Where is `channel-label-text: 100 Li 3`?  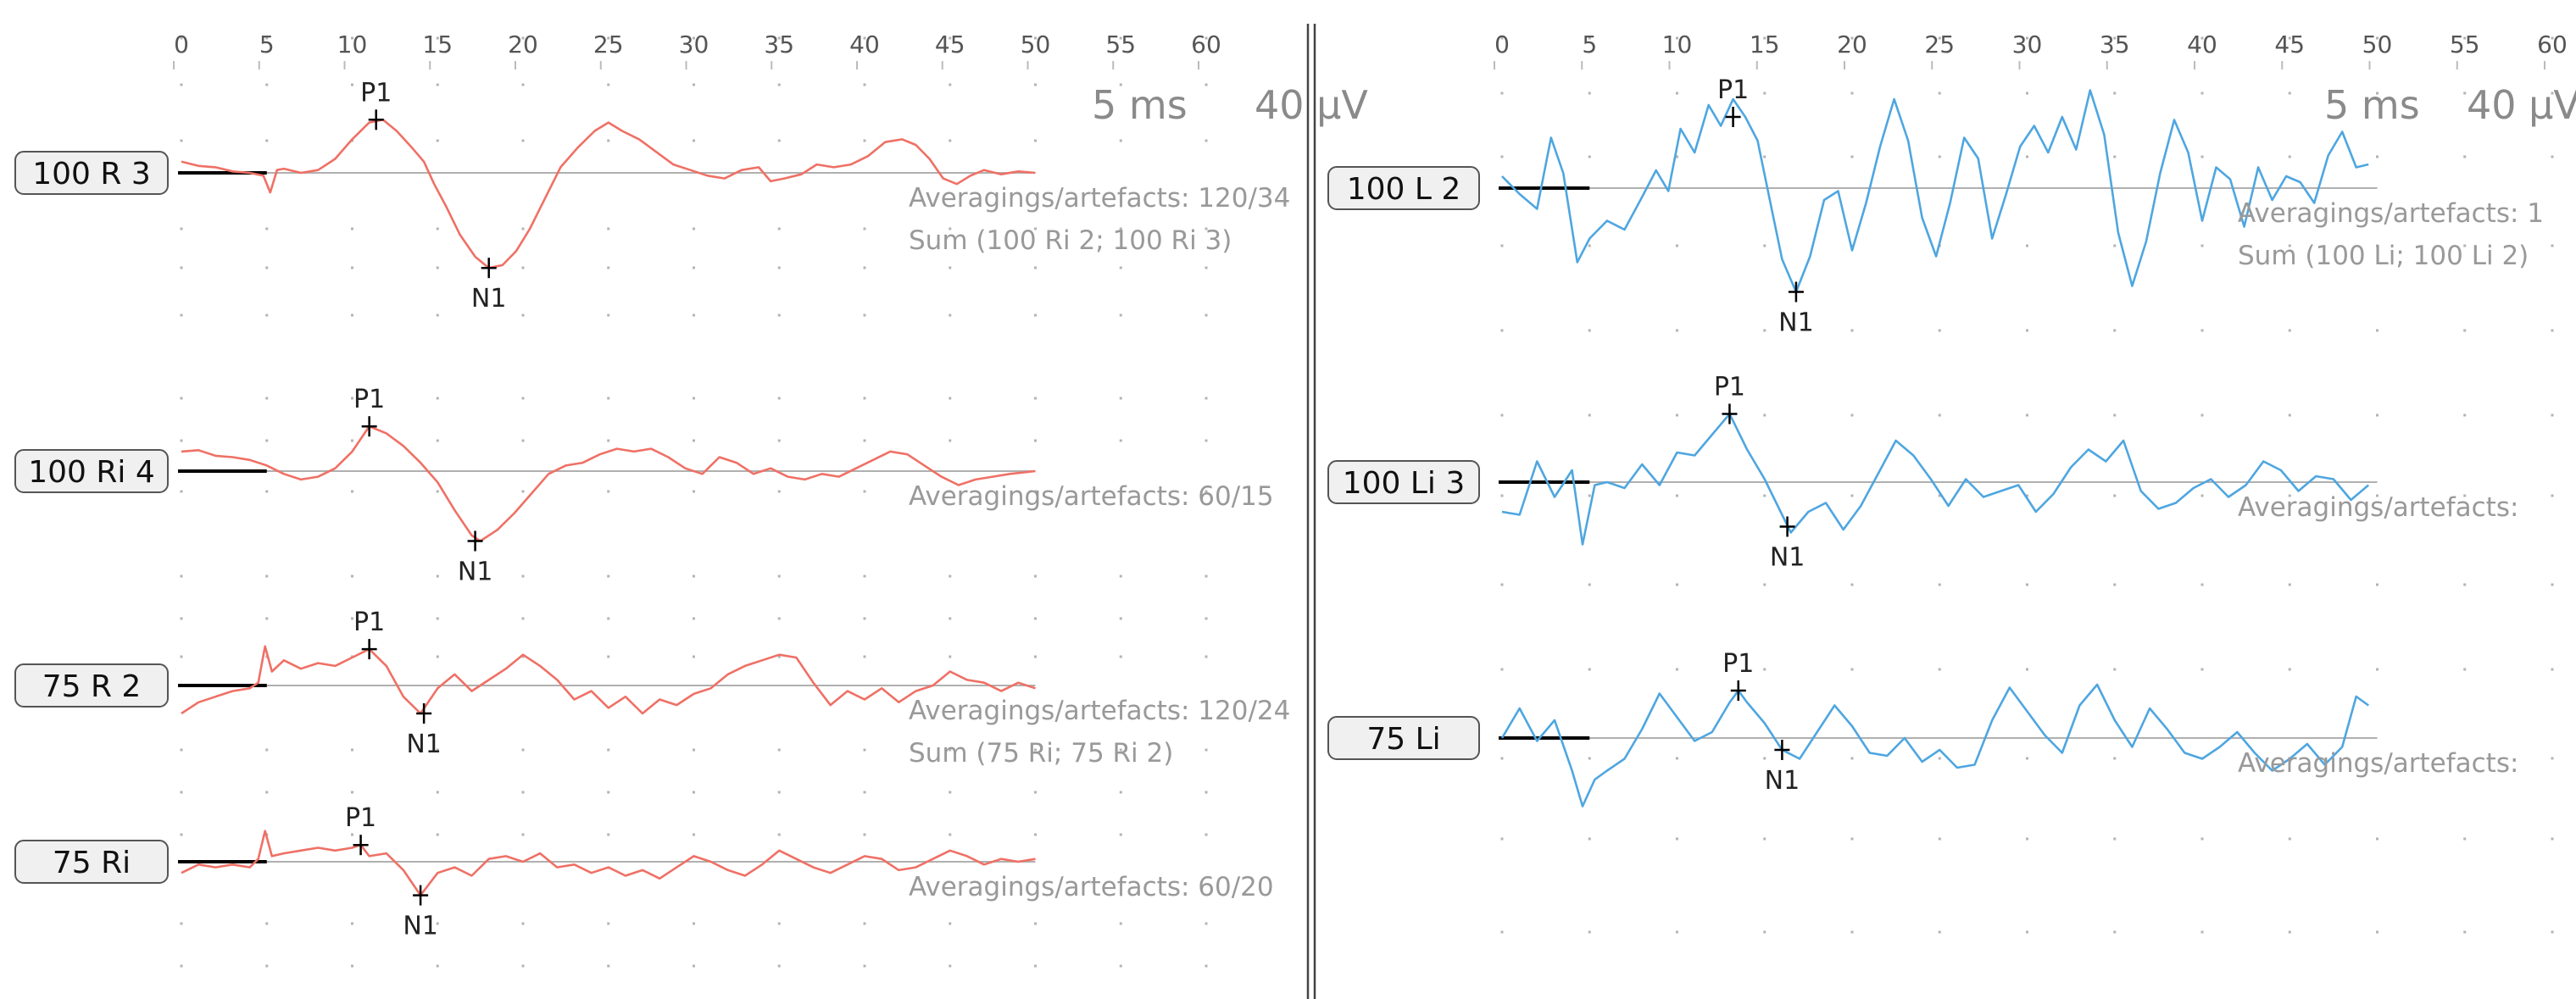 channel-label-text: 100 Li 3 is located at coordinates (1404, 483).